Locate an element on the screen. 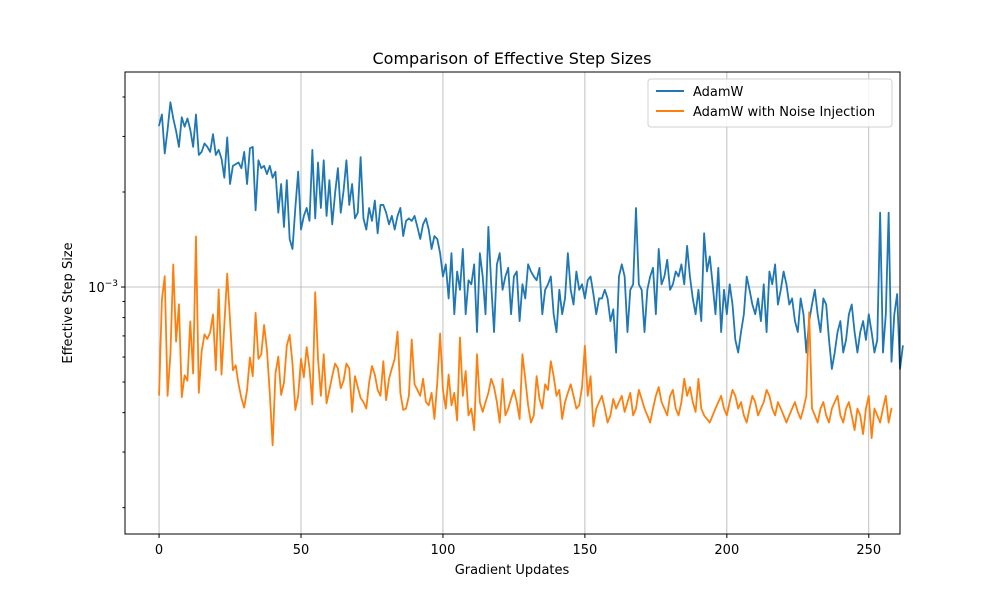 This screenshot has height=600, width=1000. x-tick-label: 0 is located at coordinates (159, 550).